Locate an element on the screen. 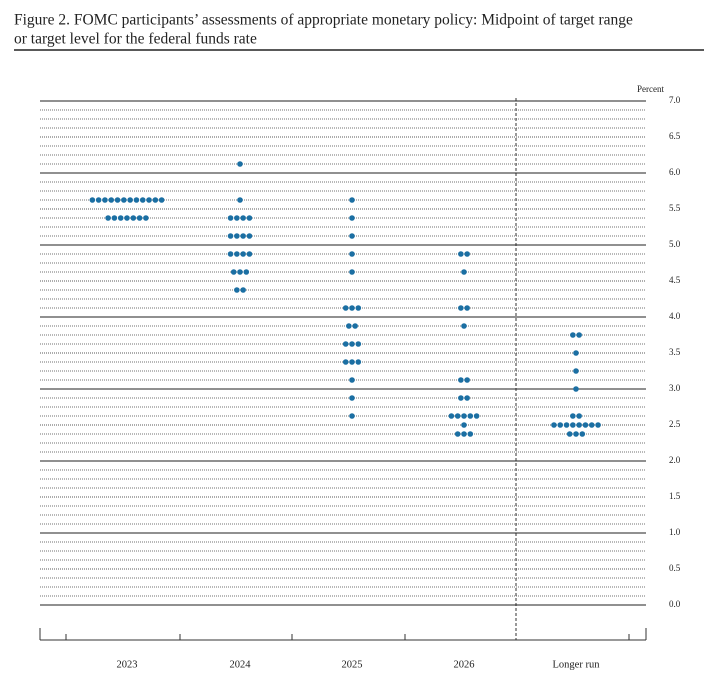 Image resolution: width=715 pixels, height=685 pixels. y-tick-label: 1.0 is located at coordinates (675, 532).